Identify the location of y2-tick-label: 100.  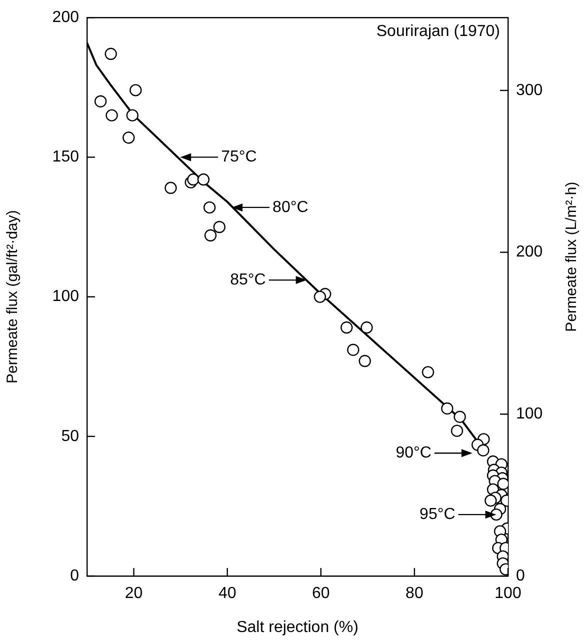
(529, 414).